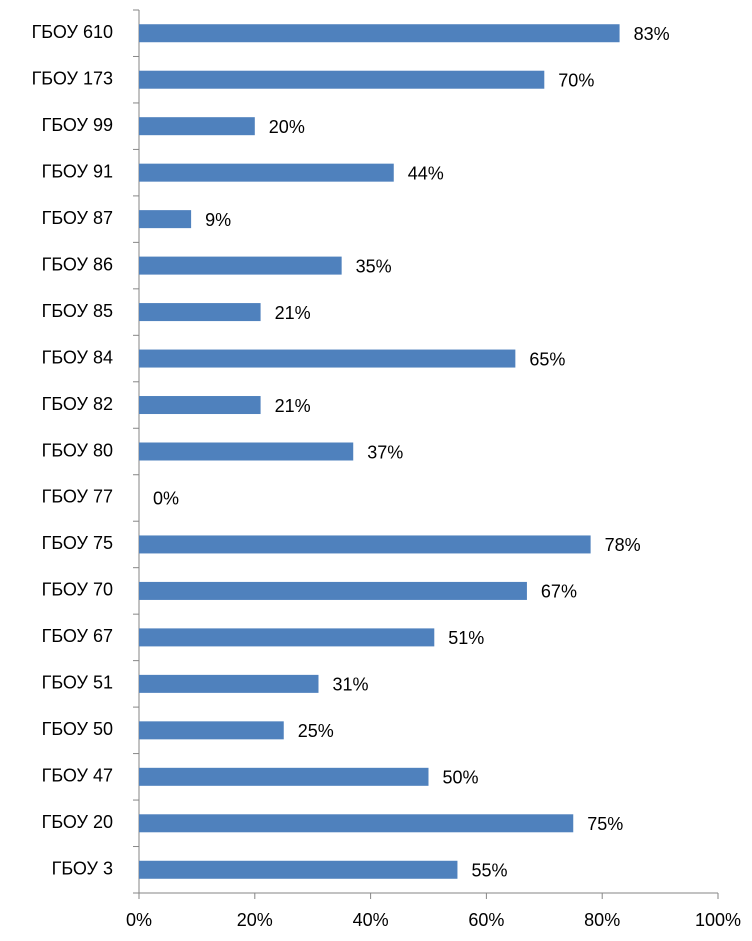 This screenshot has width=752, height=941. I want to click on y-tick-label: ГБОУ 84, so click(77, 357).